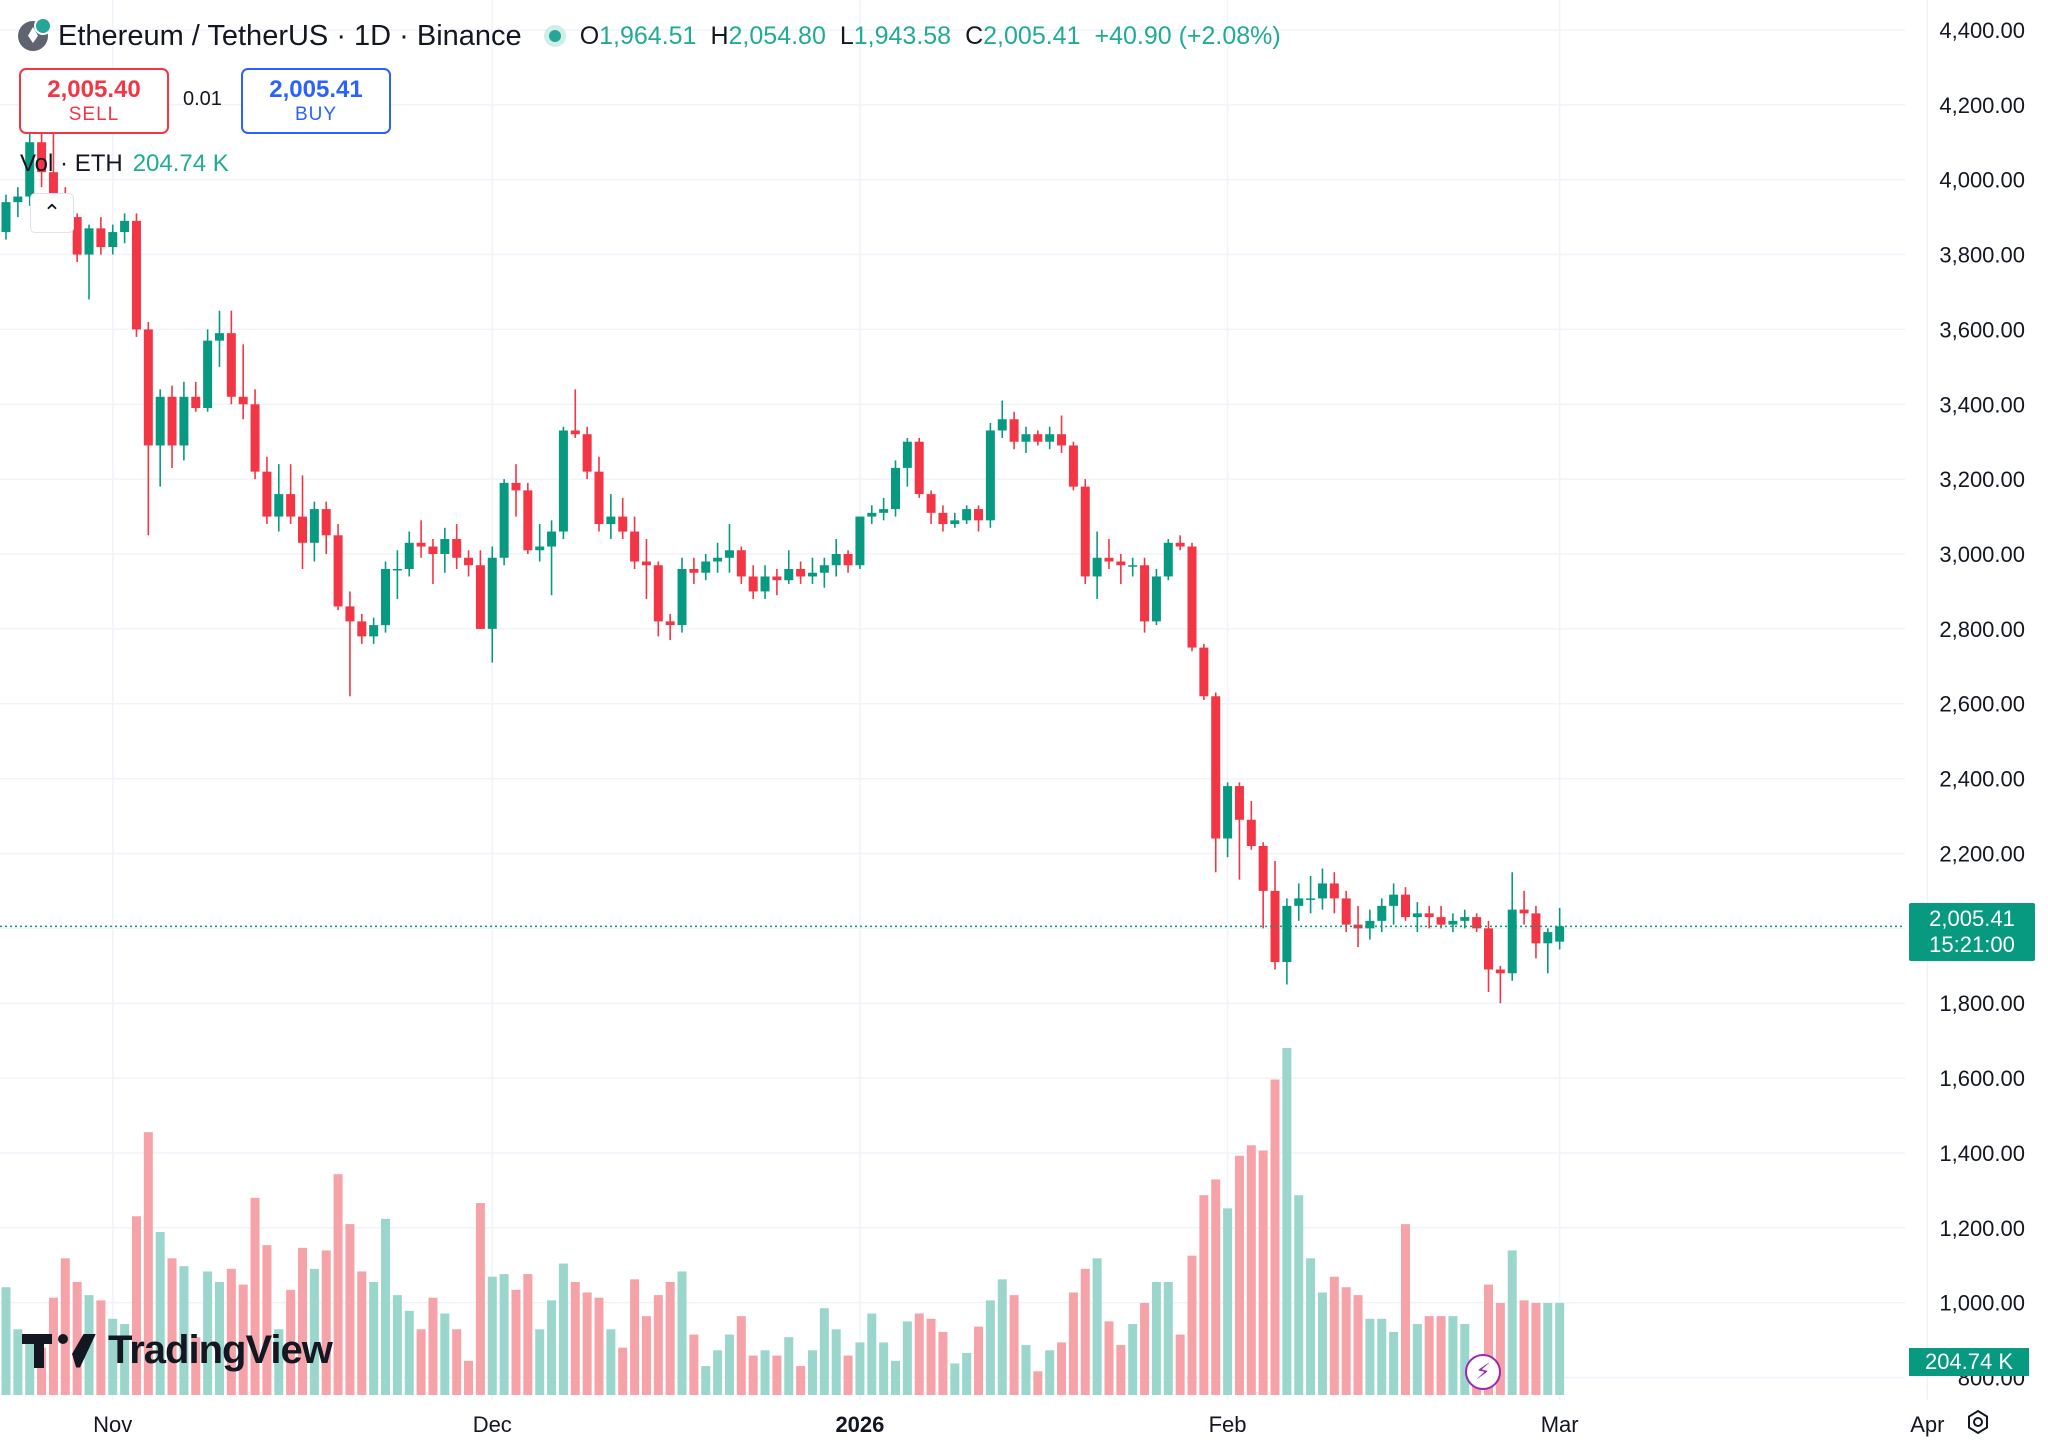  I want to click on time-tick-label: 2026, so click(859, 1424).